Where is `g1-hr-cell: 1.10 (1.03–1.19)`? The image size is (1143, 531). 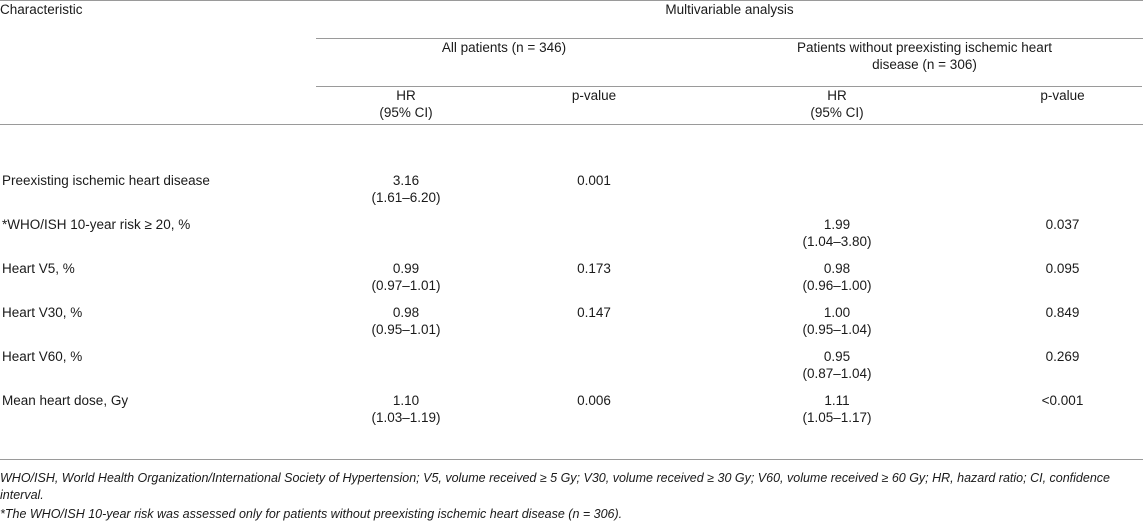 g1-hr-cell: 1.10 (1.03–1.19) is located at coordinates (406, 414).